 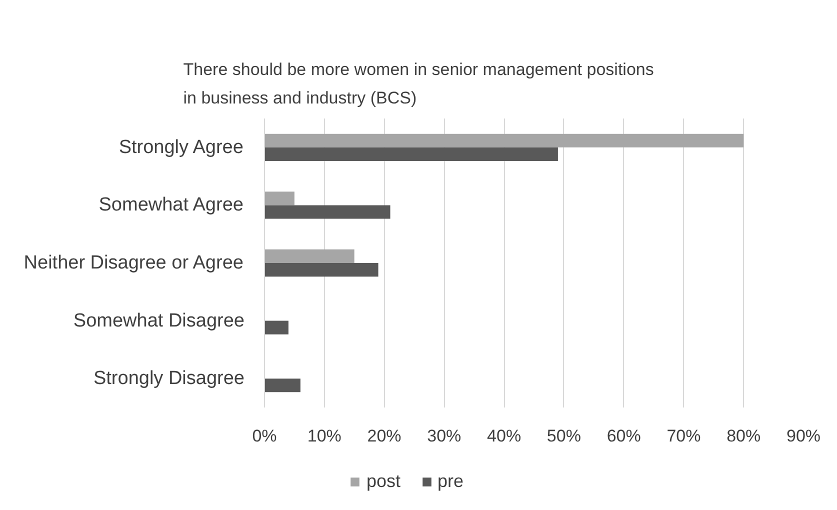 What do you see at coordinates (324, 436) in the screenshot?
I see `x-tick-label: 10%` at bounding box center [324, 436].